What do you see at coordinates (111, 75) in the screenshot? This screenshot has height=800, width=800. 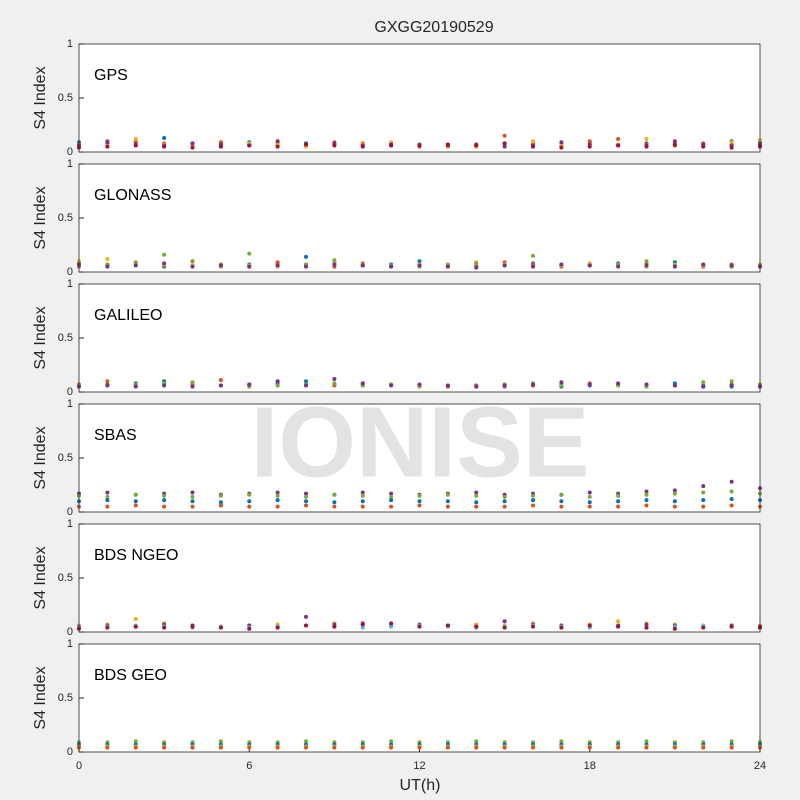 I see `panel-label: GPS` at bounding box center [111, 75].